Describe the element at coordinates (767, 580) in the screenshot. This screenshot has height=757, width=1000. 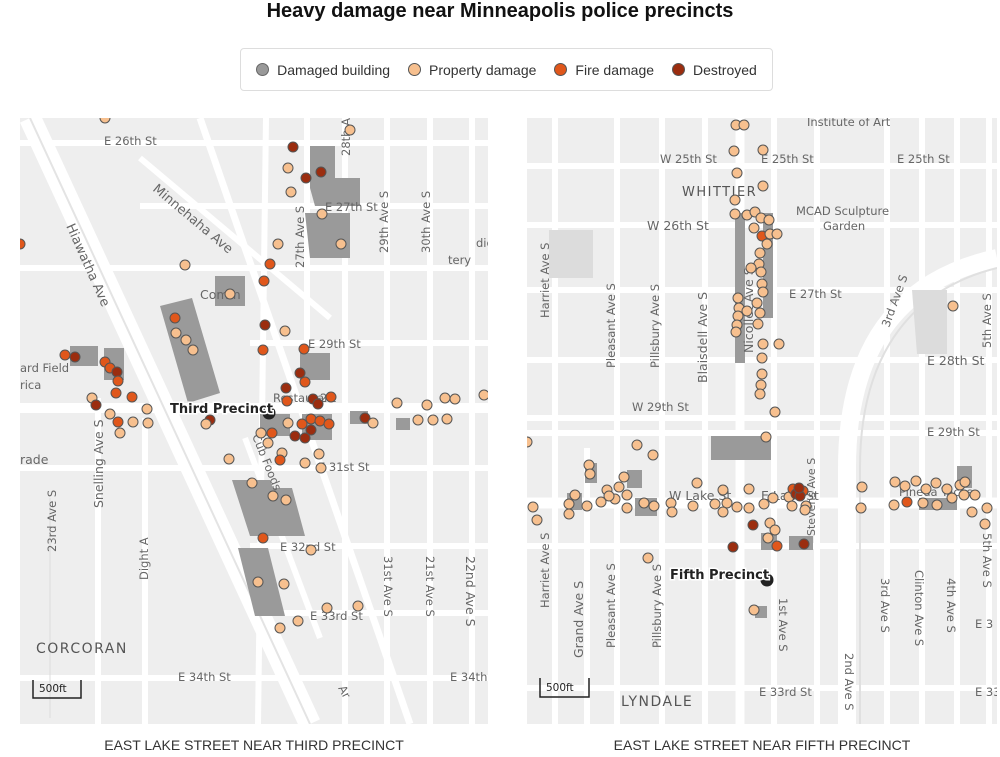
I see `police-precinct-marker` at that location.